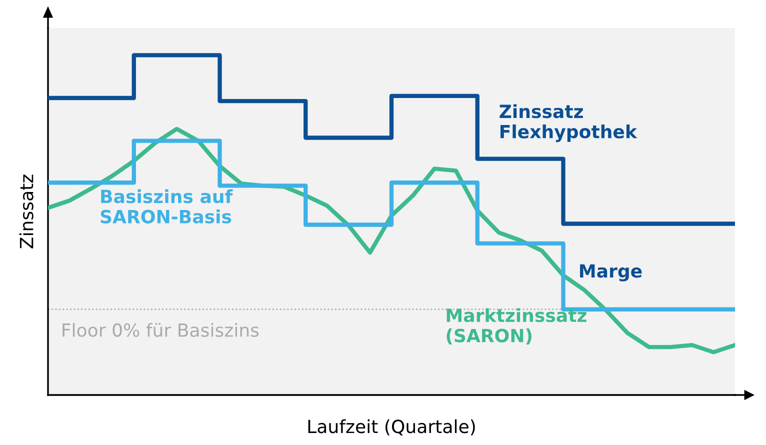  I want to click on series-label: Marktzinssatz (SARON), so click(516, 326).